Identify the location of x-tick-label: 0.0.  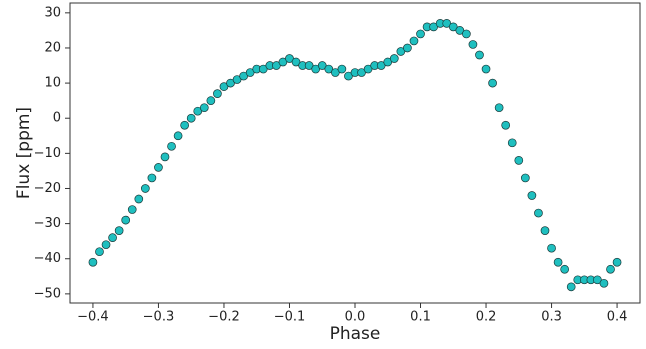
(355, 317).